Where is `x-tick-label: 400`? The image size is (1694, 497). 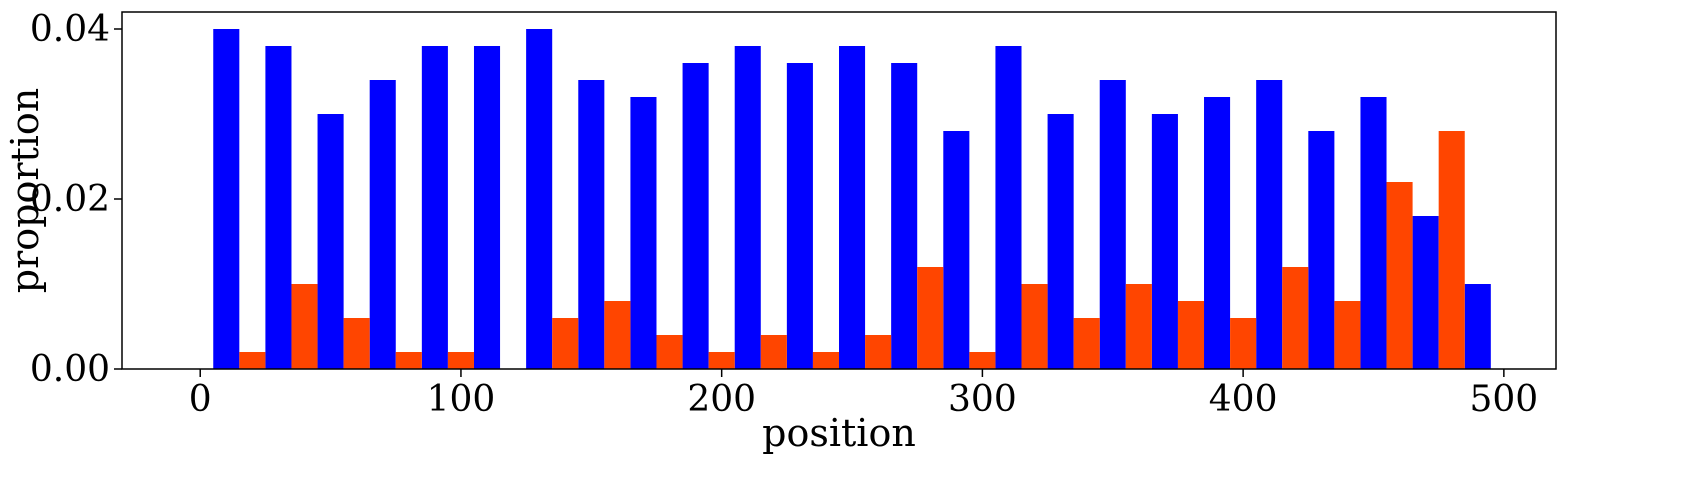
x-tick-label: 400 is located at coordinates (1243, 399).